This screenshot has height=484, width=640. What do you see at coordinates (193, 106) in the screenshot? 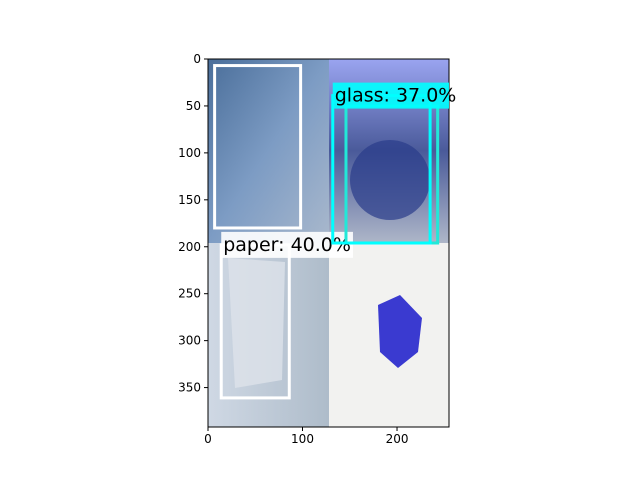
I see `y-tick-label: 50` at bounding box center [193, 106].